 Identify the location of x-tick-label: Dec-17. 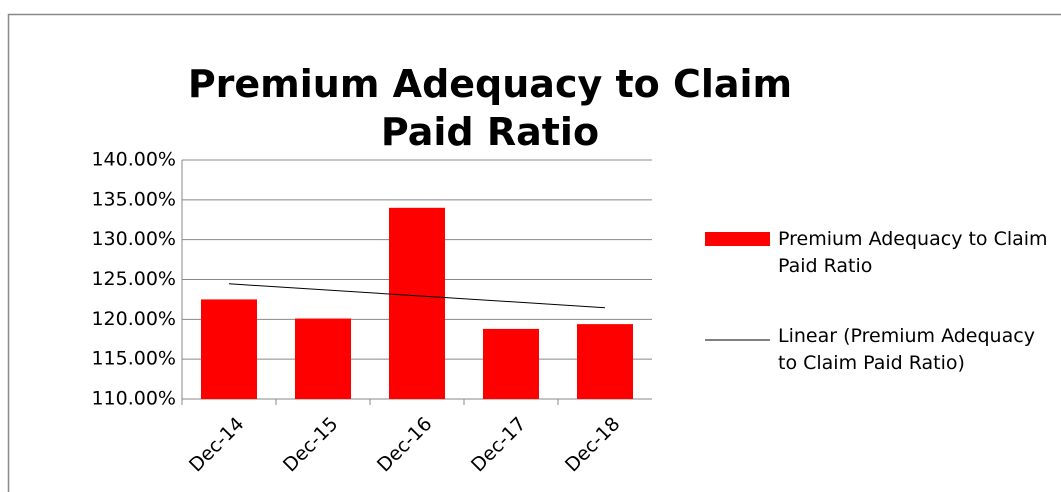
(499, 445).